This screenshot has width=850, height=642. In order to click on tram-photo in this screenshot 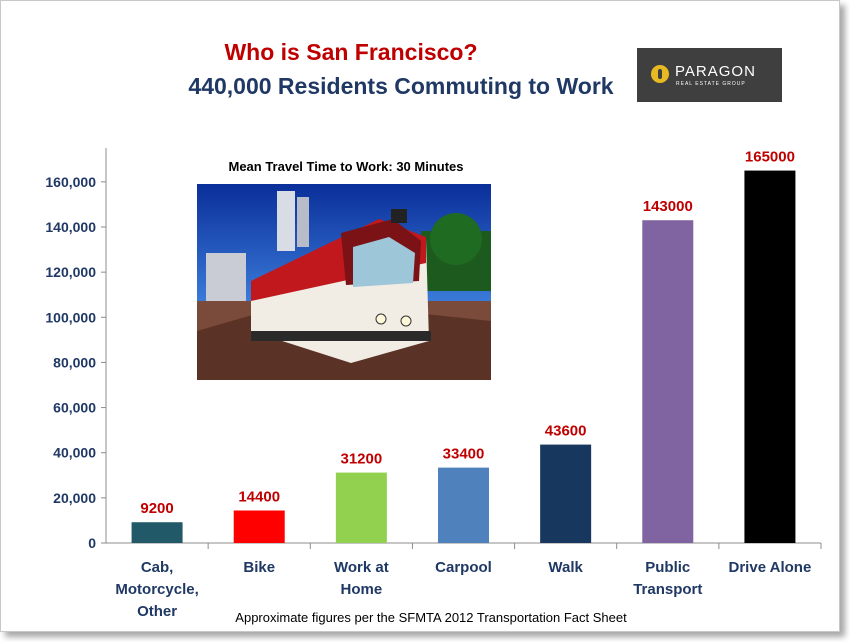, I will do `click(344, 282)`.